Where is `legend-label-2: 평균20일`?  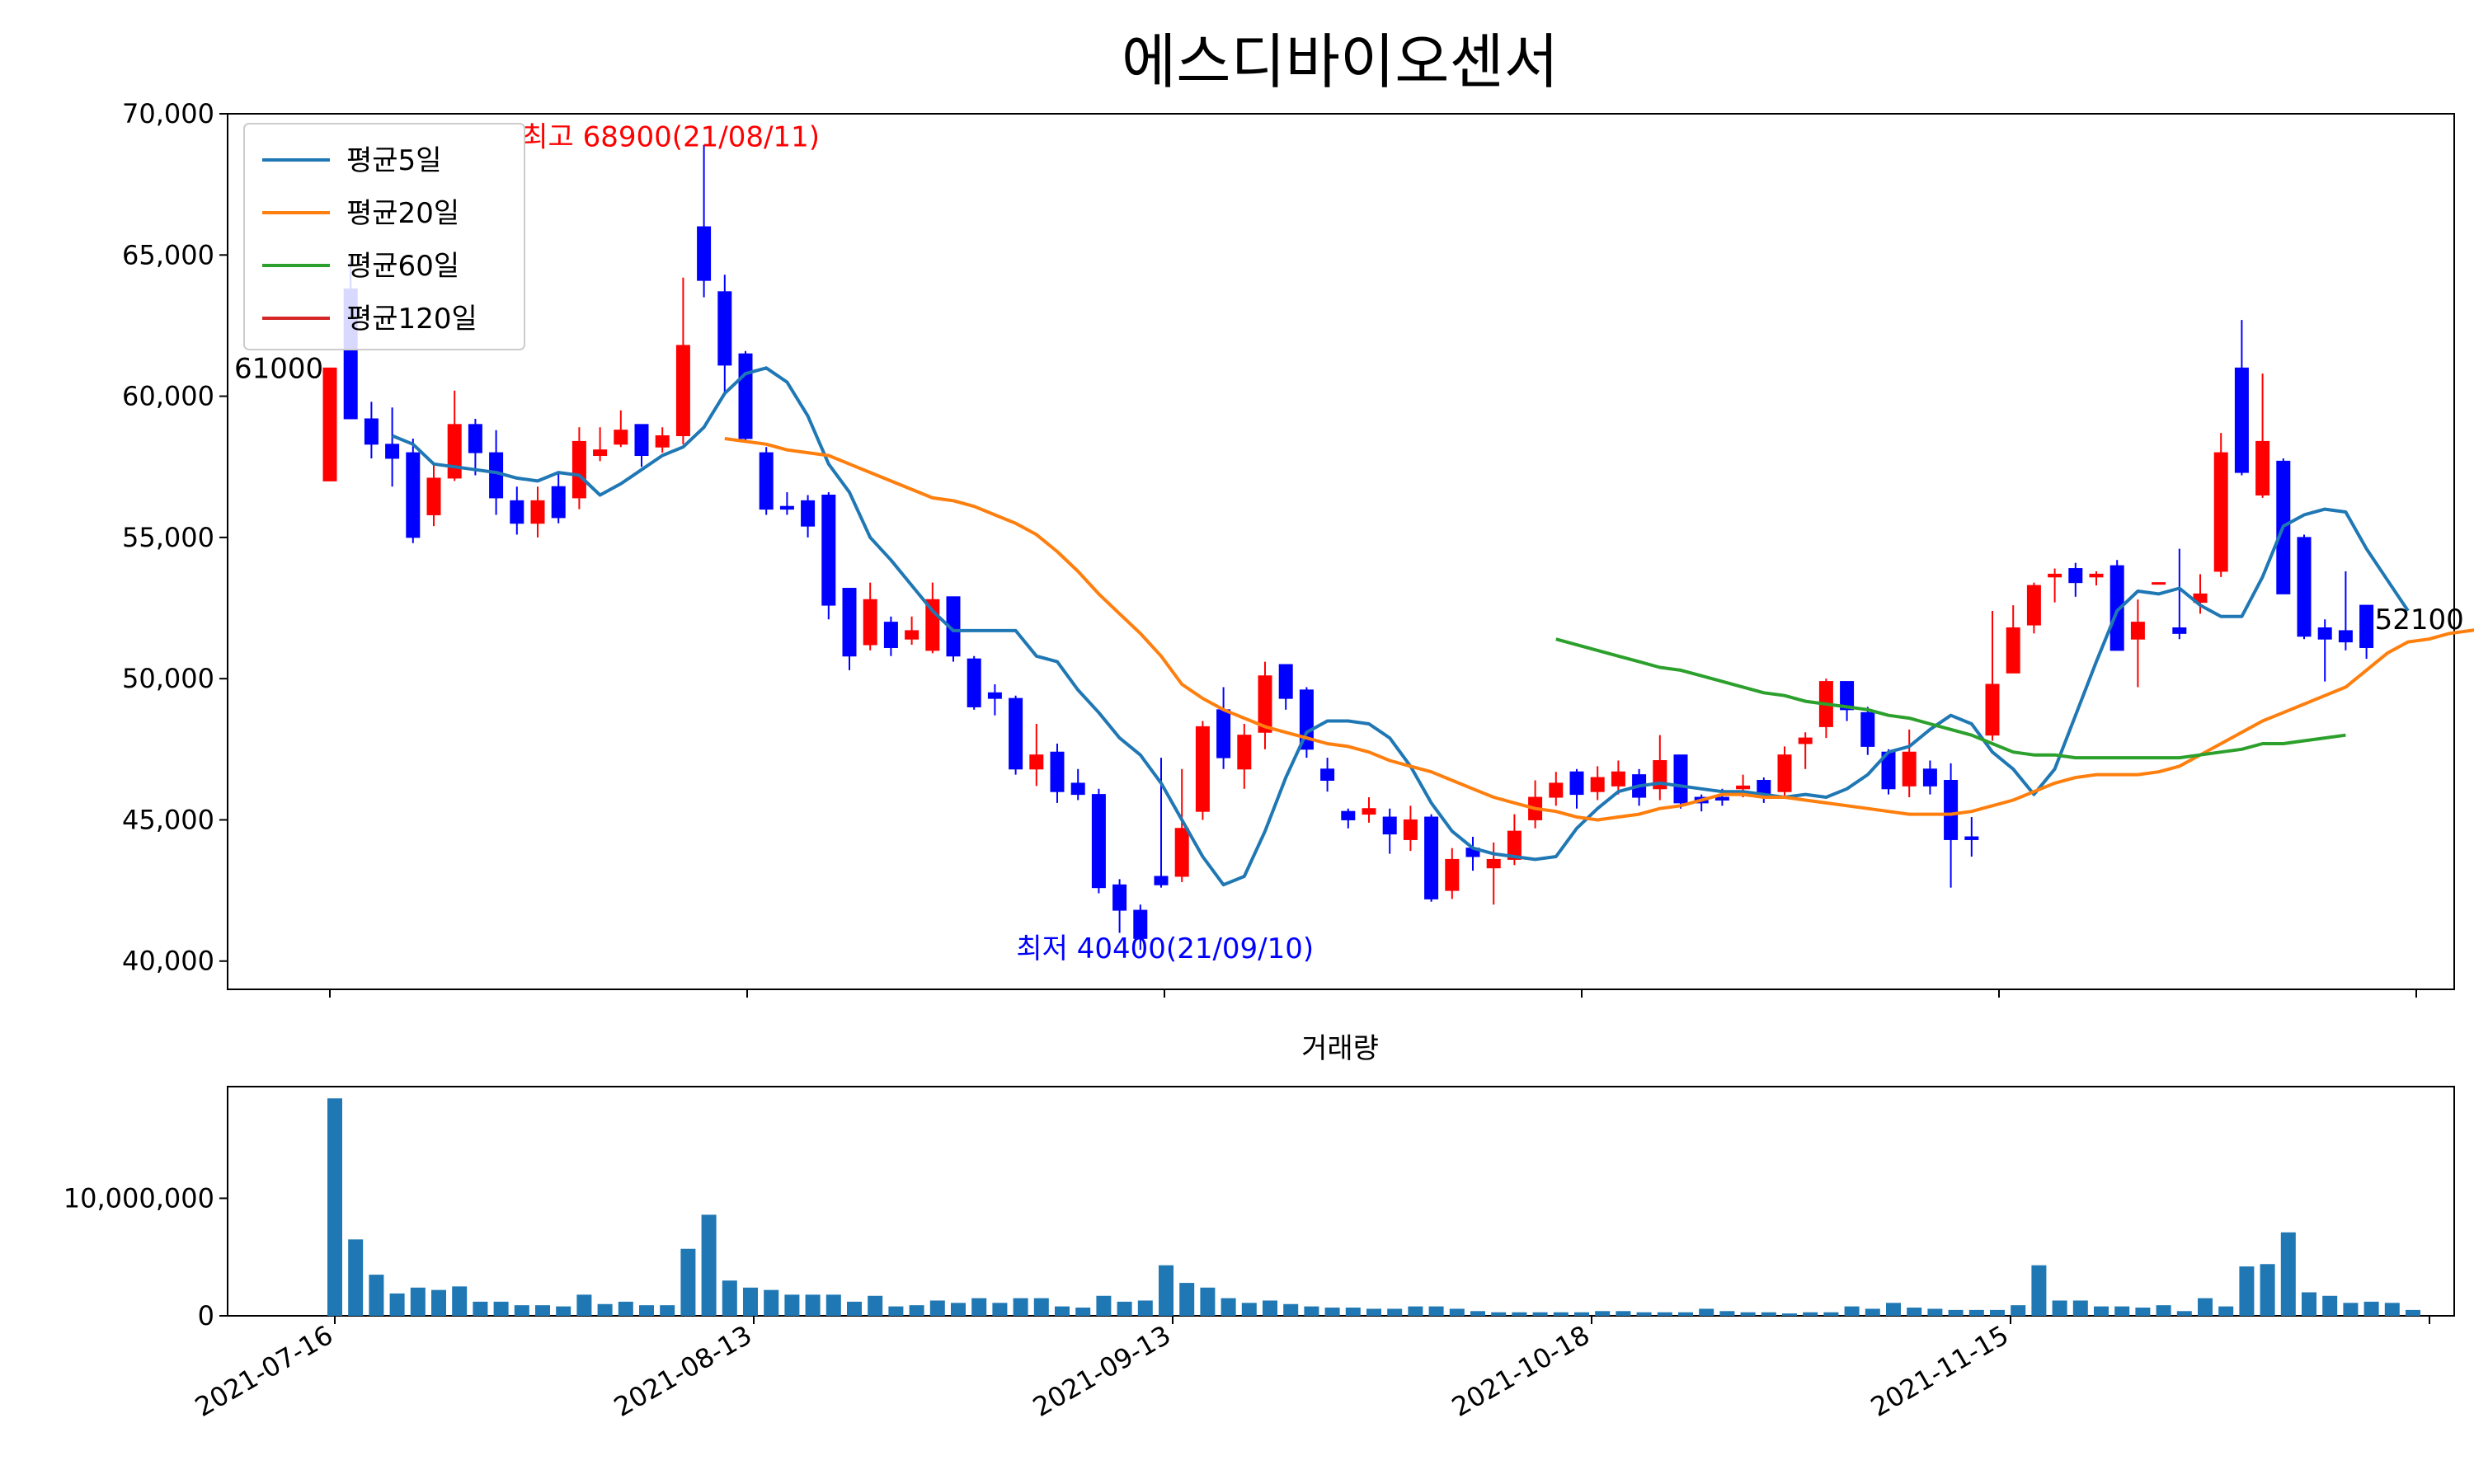 legend-label-2: 평균20일 is located at coordinates (402, 213).